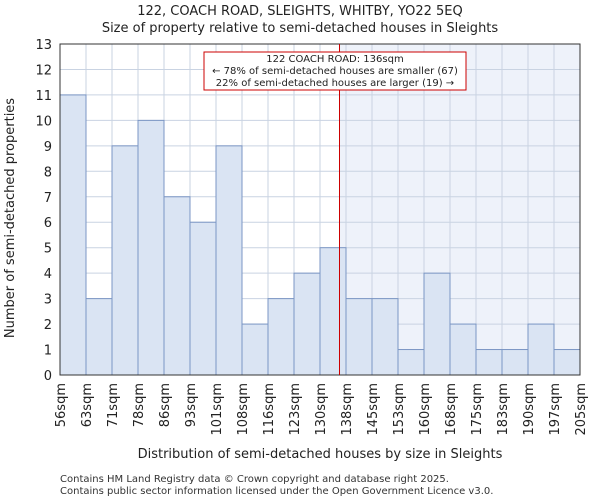 The width and height of the screenshot is (600, 500). I want to click on y-tick-label: 3, so click(48, 300).